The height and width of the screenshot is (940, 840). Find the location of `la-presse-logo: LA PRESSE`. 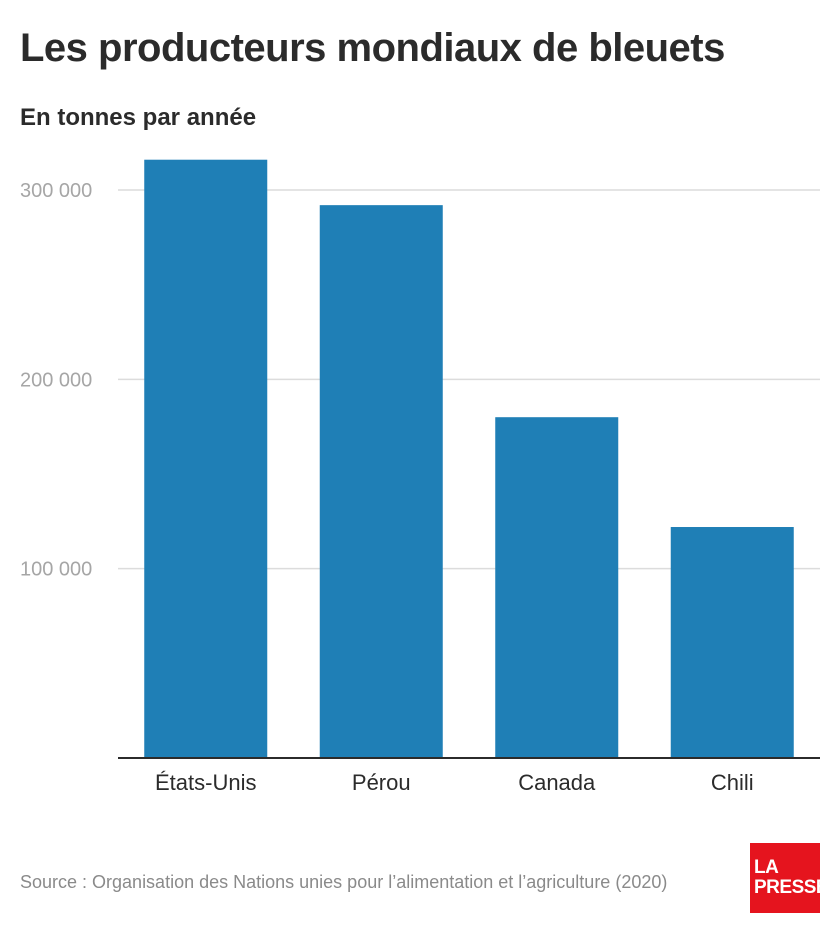

la-presse-logo: LA PRESSE is located at coordinates (789, 878).